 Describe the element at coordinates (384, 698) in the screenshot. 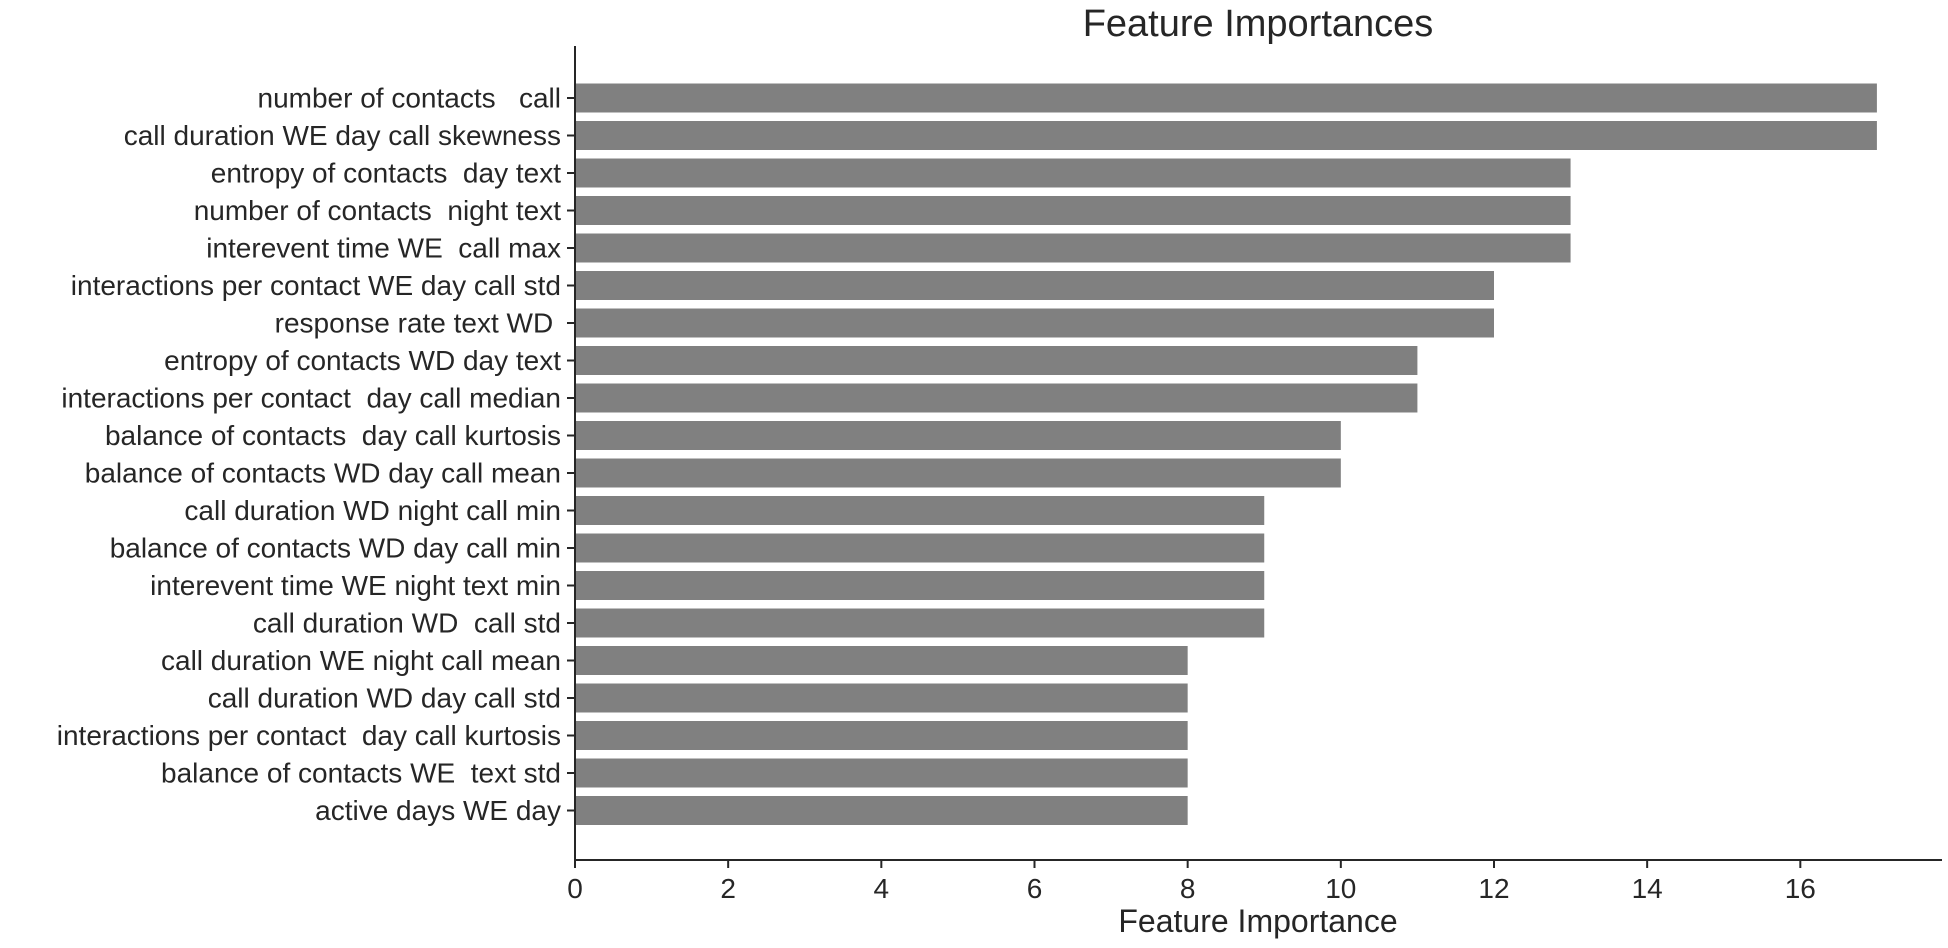

I see `category-label: call duration WD day call std` at that location.